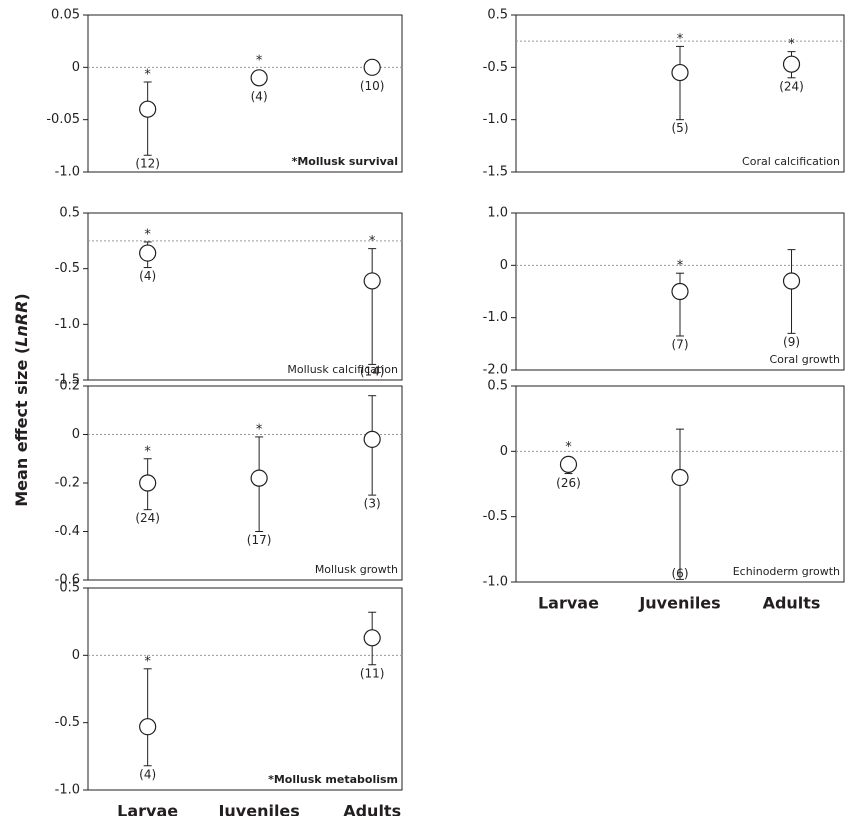 This screenshot has height=820, width=846. I want to click on y-axis-title: Mean effect size (LnRR), so click(21, 400).